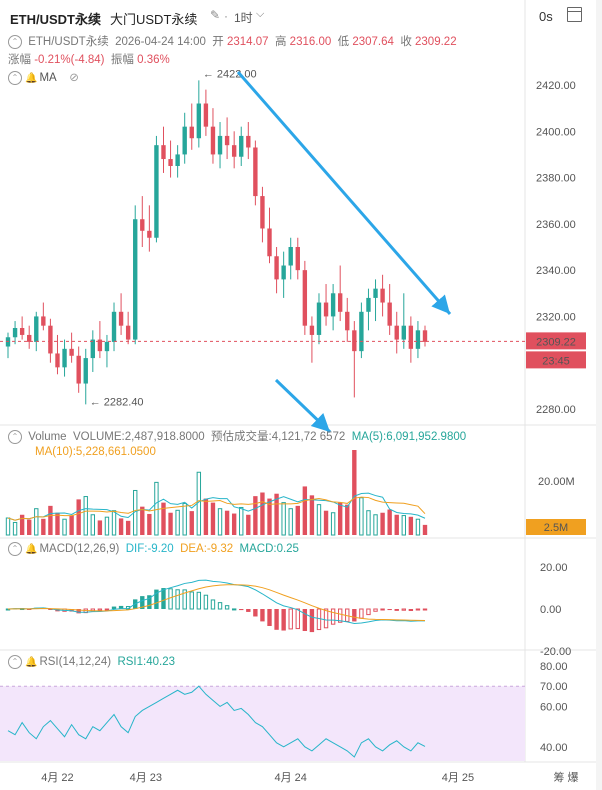  I want to click on rsi-tick-label: 40.00, so click(554, 748).